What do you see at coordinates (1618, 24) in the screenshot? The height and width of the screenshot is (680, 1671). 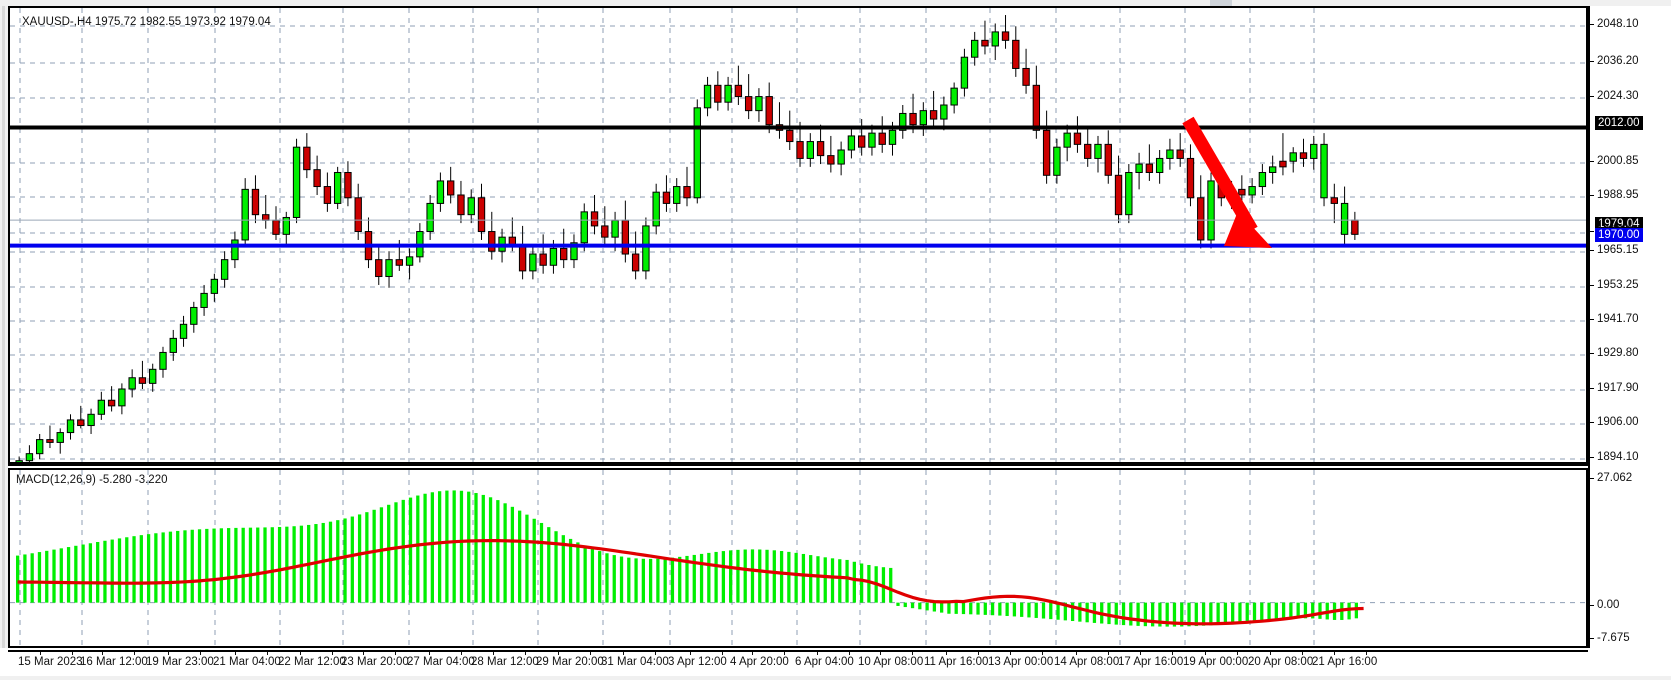 I see `price-tick-label: 2048.10` at bounding box center [1618, 24].